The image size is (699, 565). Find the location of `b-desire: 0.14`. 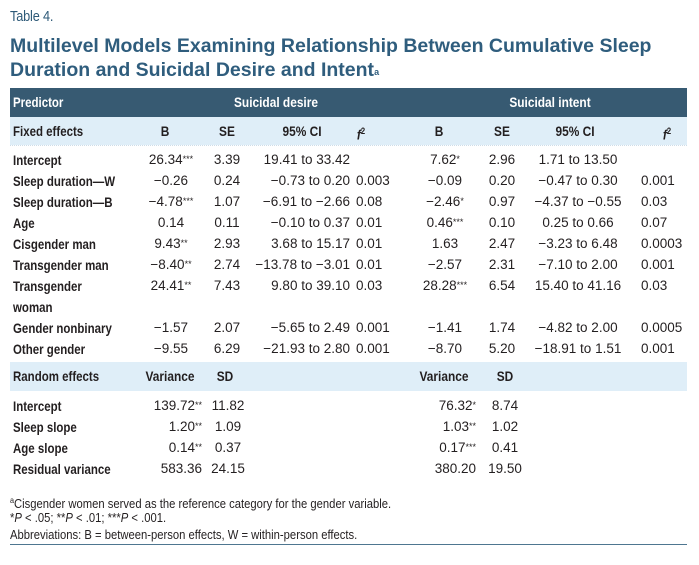

b-desire: 0.14 is located at coordinates (171, 223).